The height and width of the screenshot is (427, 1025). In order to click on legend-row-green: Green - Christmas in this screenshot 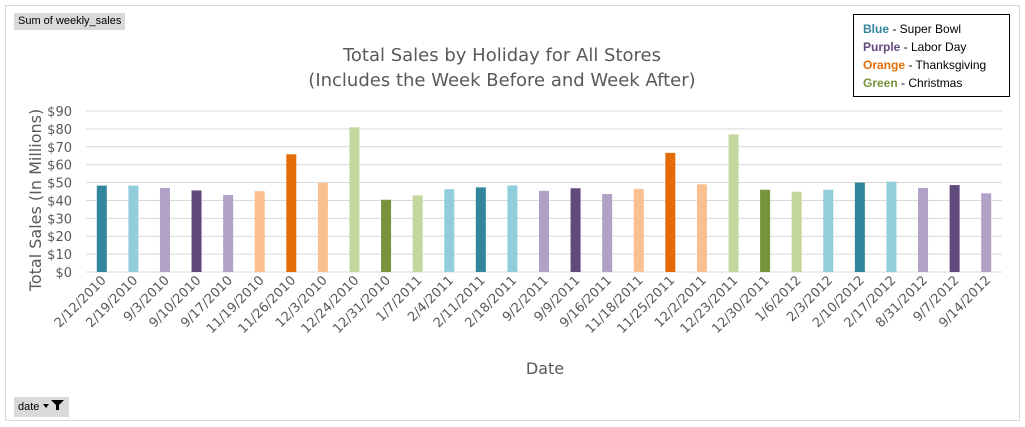, I will do `click(931, 83)`.